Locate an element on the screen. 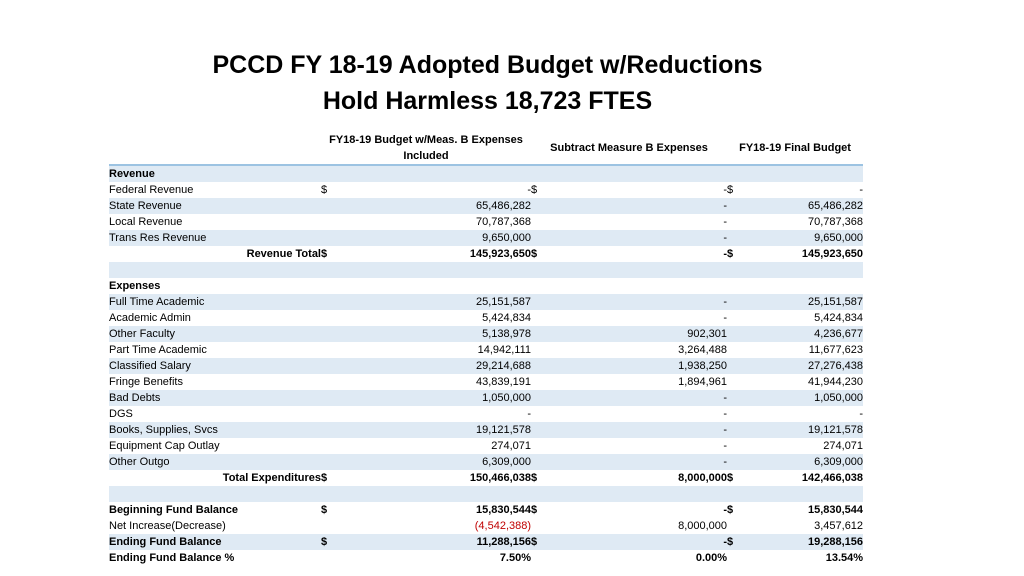  cell-final: 15,830,544 is located at coordinates (835, 510).